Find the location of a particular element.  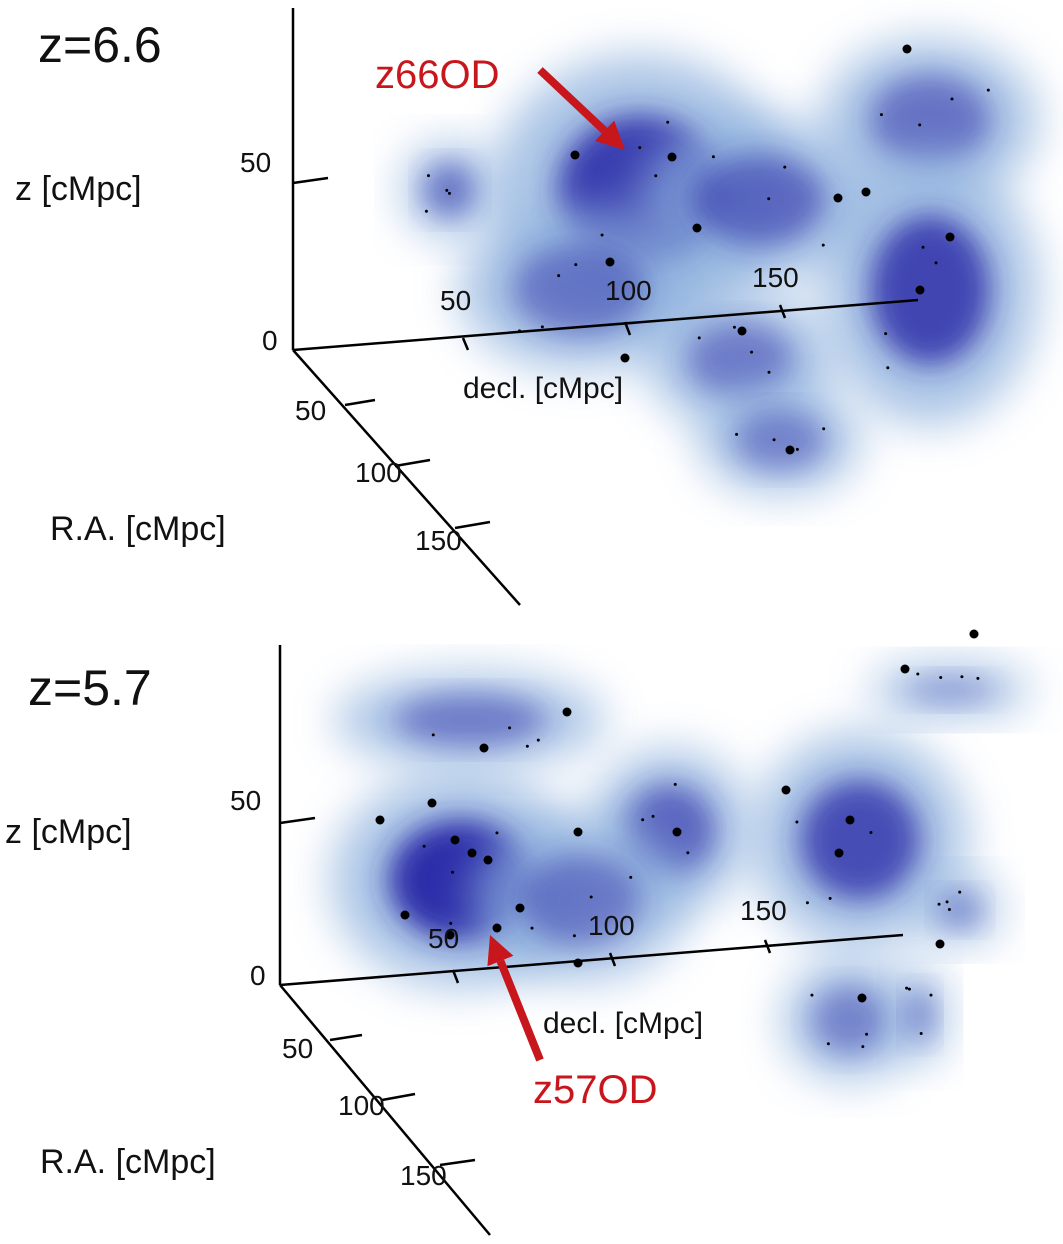

ra-axis is located at coordinates (385, 1110).